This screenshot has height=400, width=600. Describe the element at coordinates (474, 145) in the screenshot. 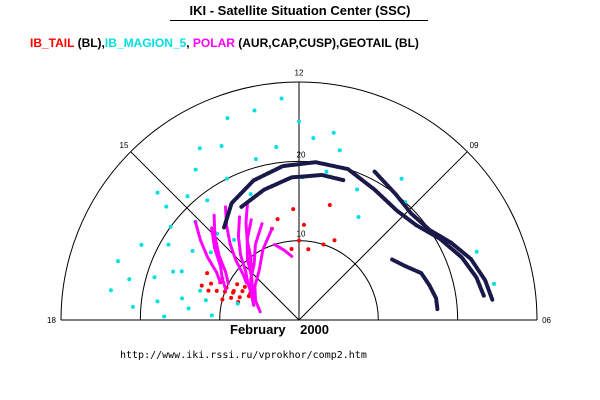

I see `angle-tick-label-09: 09` at that location.